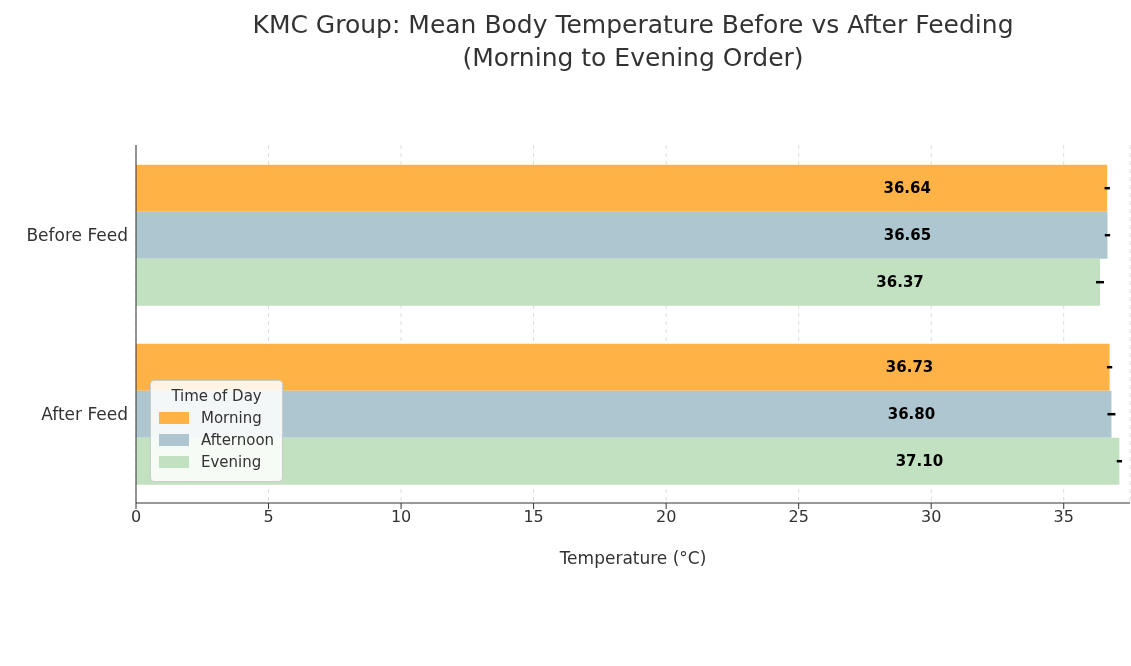  I want to click on x-tick-label: 20, so click(666, 517).